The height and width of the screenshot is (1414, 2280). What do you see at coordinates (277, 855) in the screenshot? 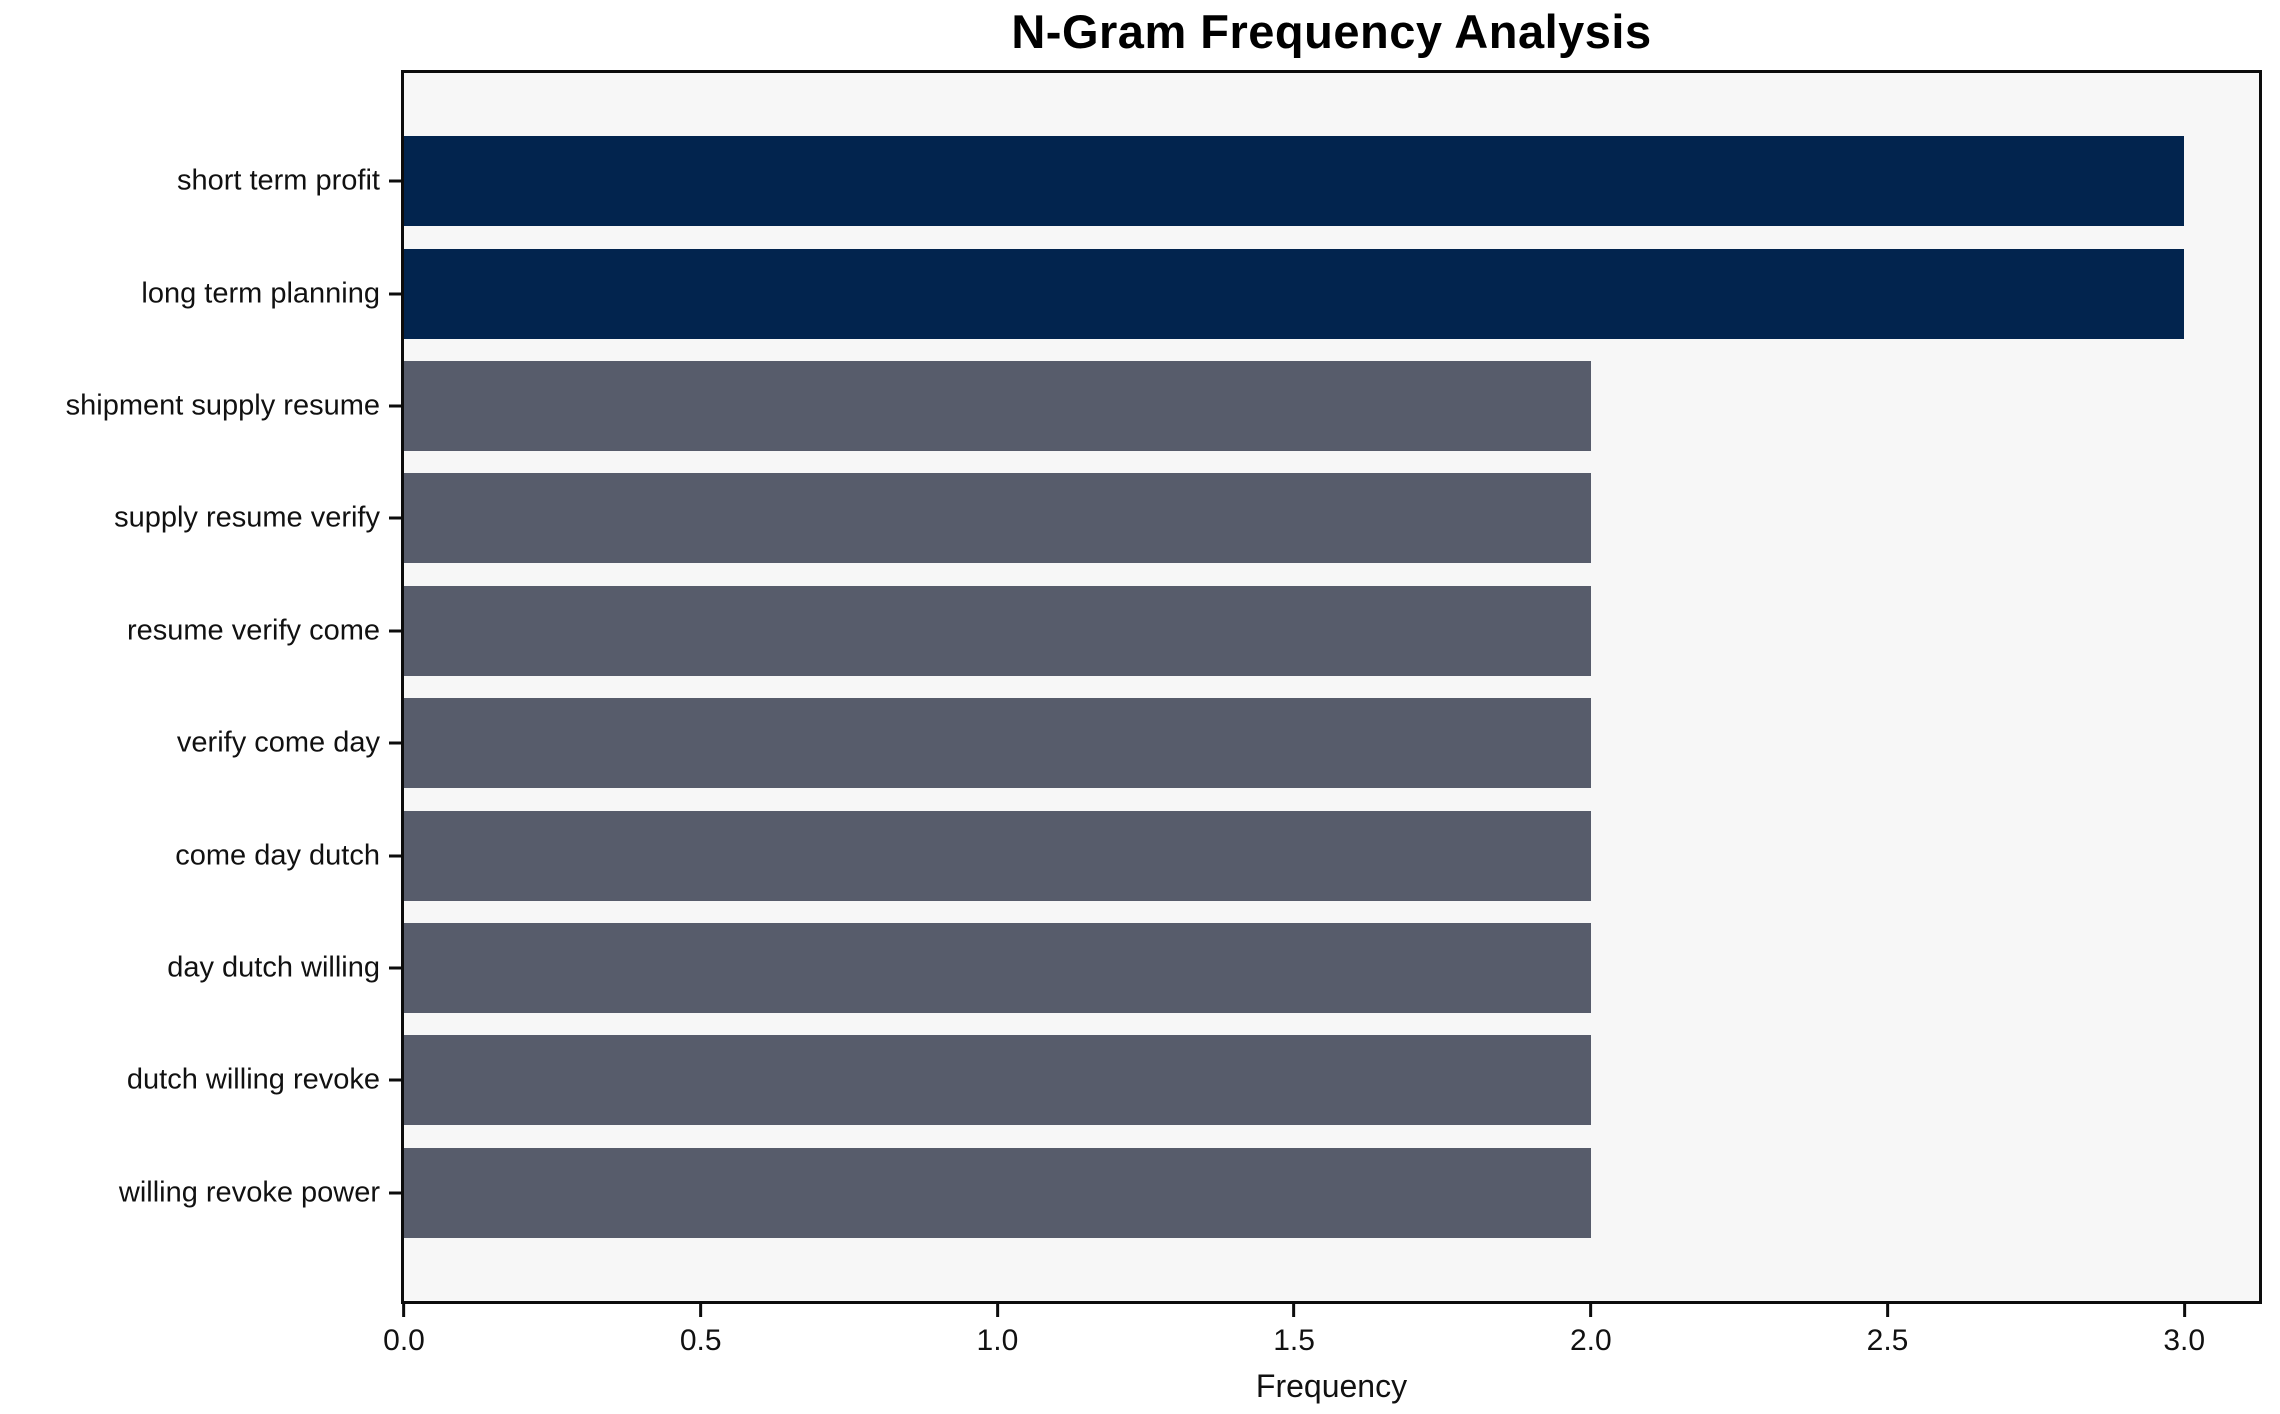
I see `category-label: come day dutch` at bounding box center [277, 855].